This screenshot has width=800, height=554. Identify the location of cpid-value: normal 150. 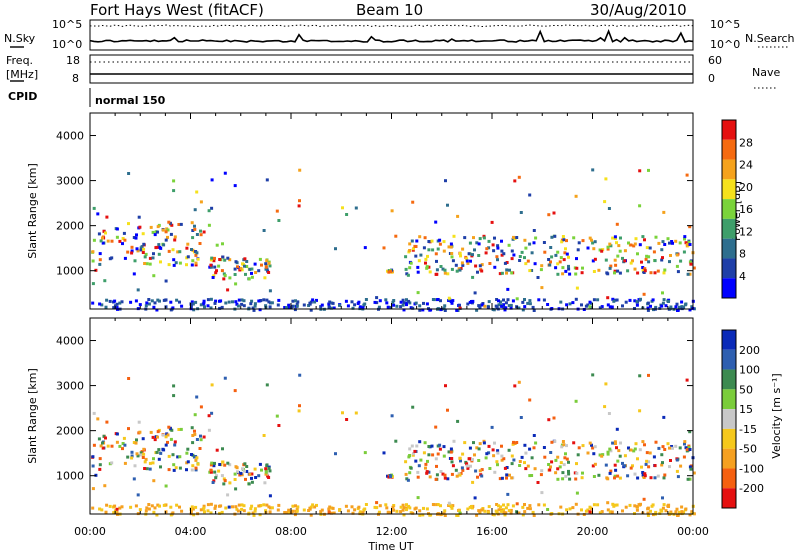
(130, 100).